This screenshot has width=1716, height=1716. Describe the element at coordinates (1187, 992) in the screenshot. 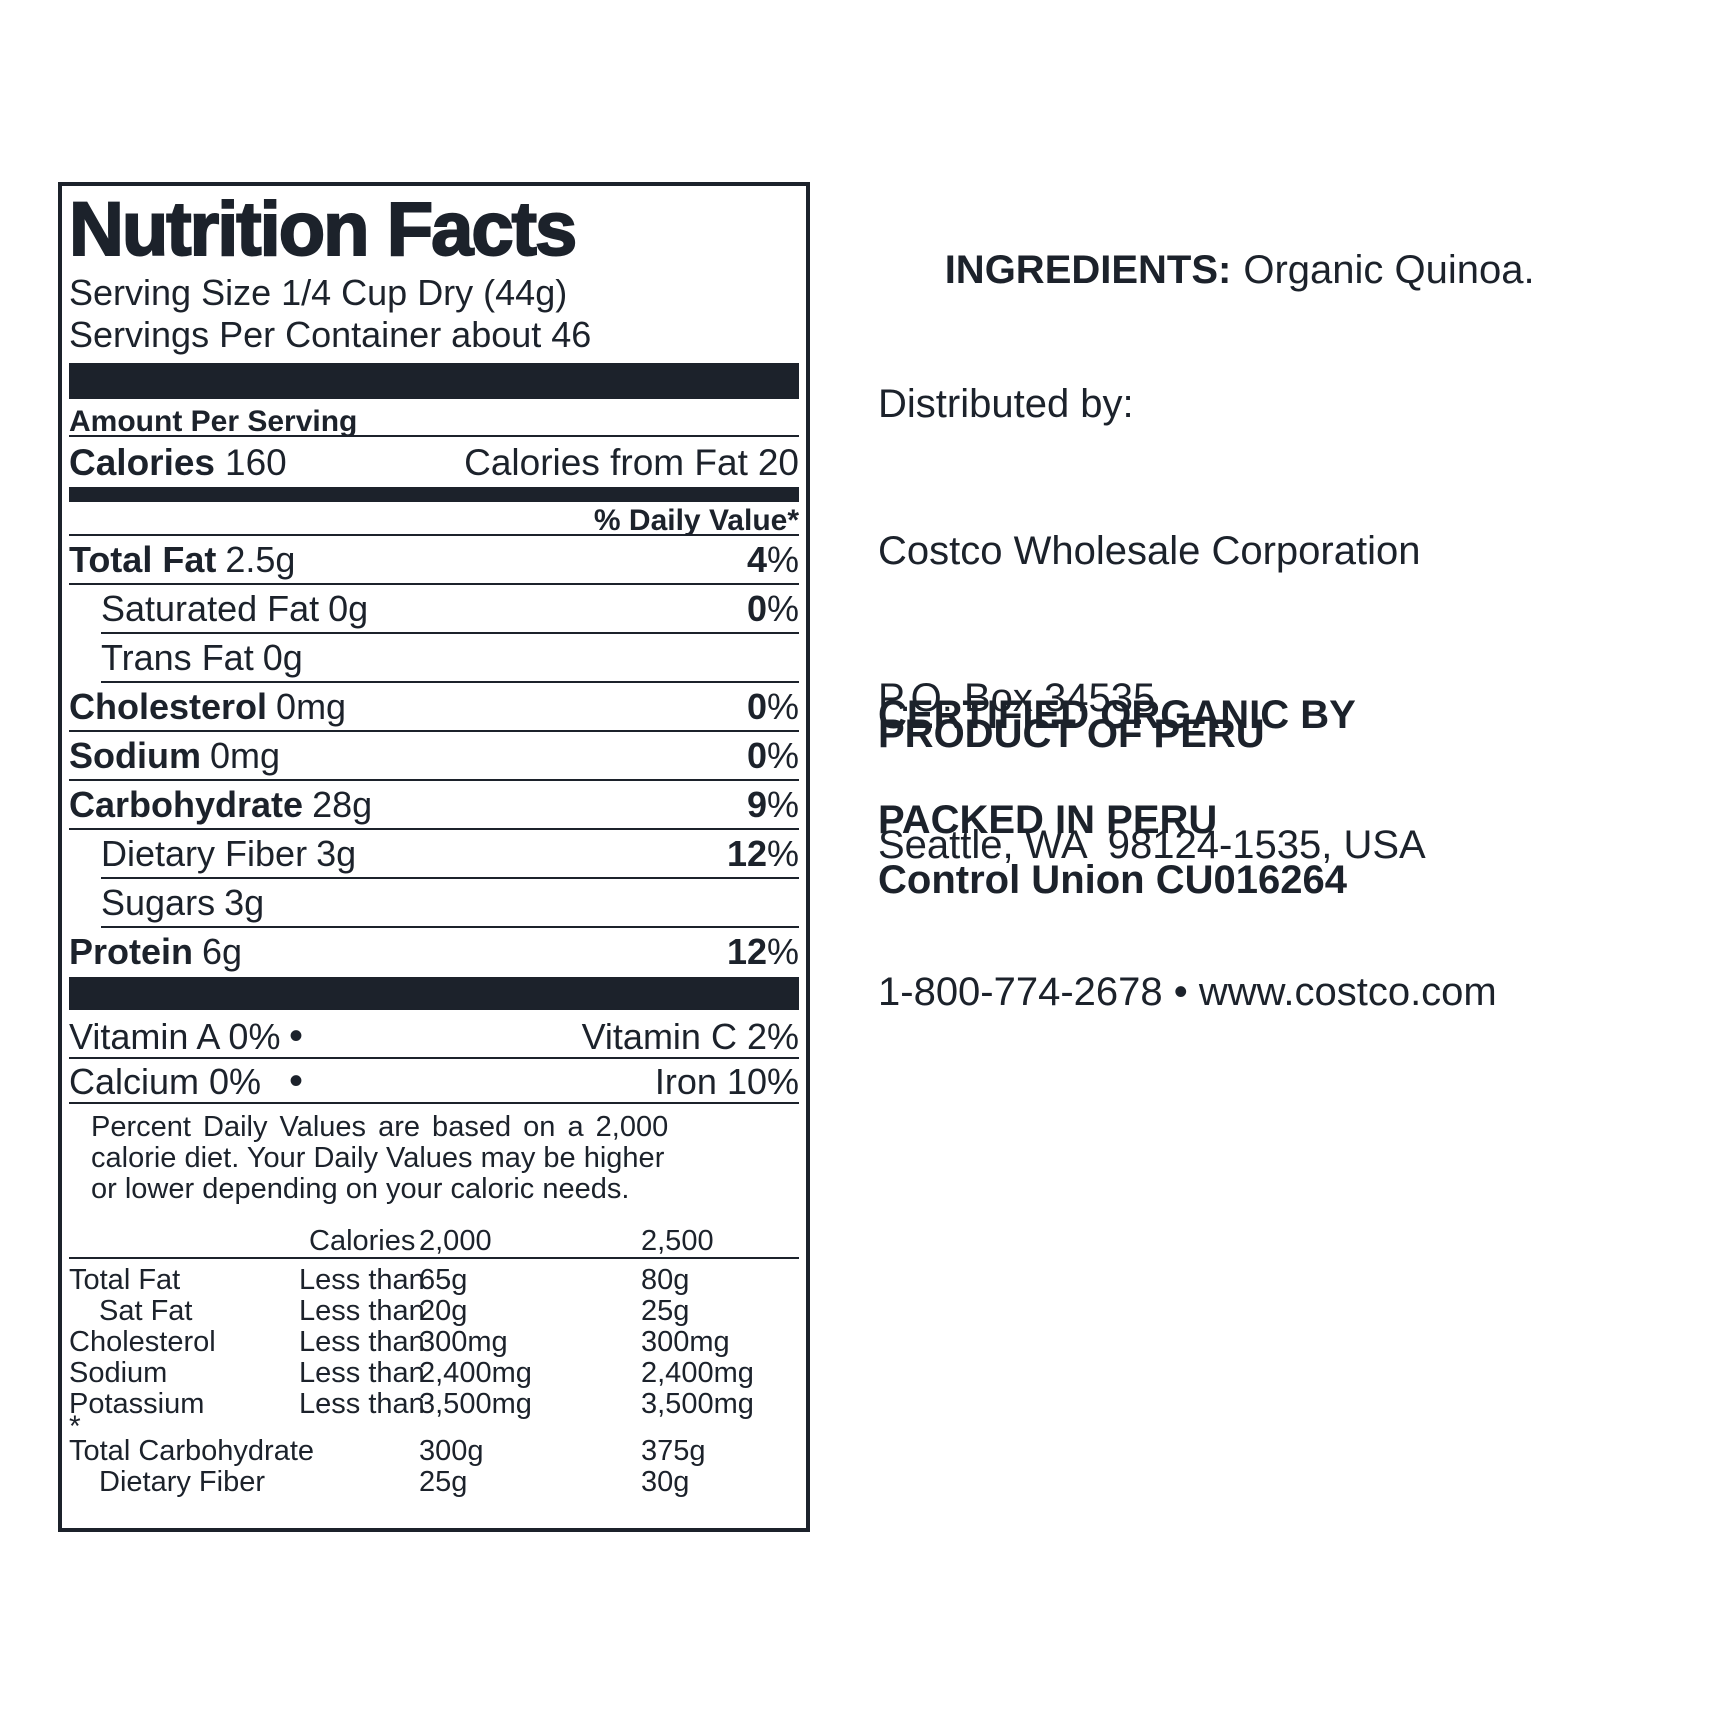

I see `phone-and-website: 1-800-774-2678 • www.costco.com` at that location.